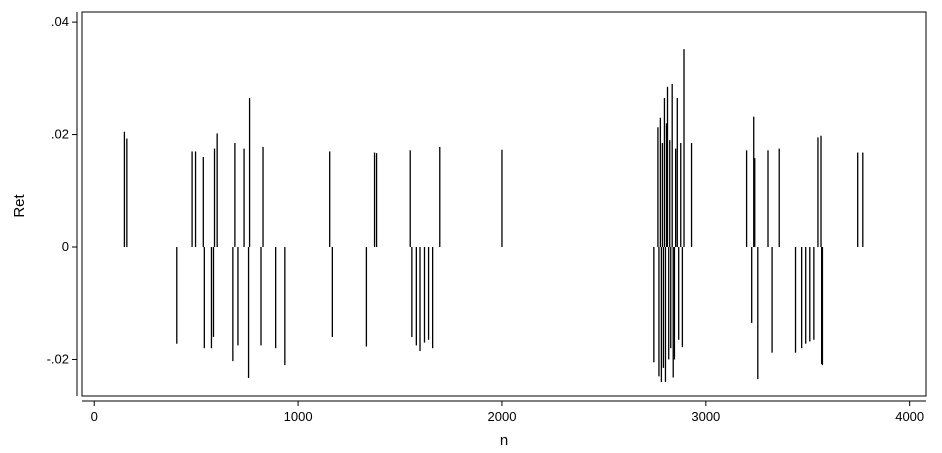 The image size is (942, 453). Describe the element at coordinates (298, 416) in the screenshot. I see `x-tick-label: 1000` at that location.